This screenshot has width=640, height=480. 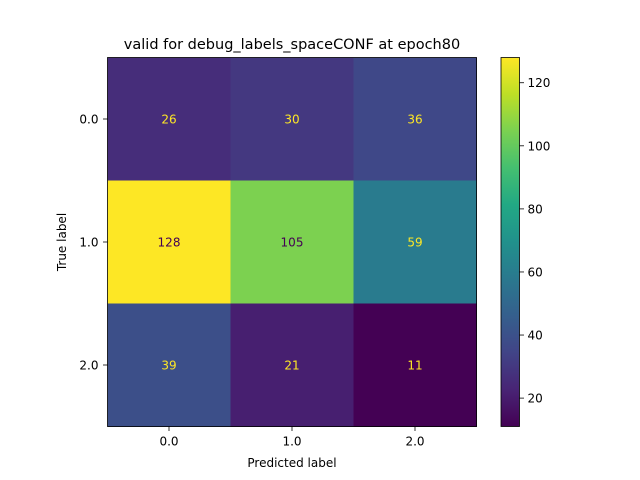 I want to click on cell-value-label: 11, so click(x=414, y=366).